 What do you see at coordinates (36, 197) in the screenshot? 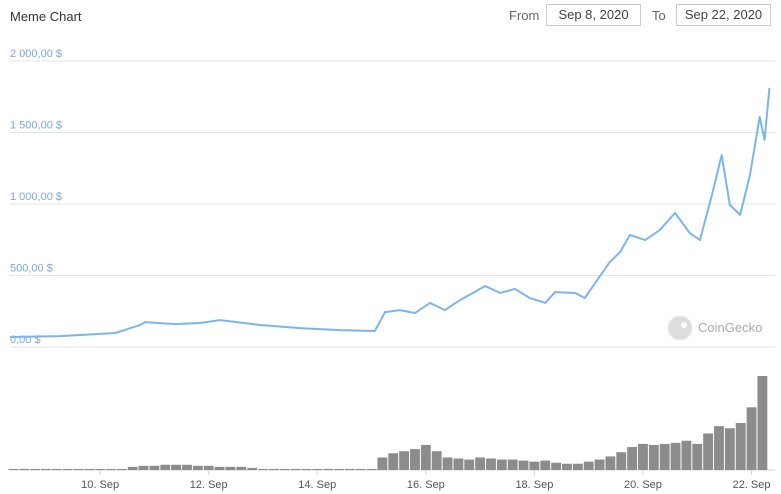
I see `y-tick-label: 1 000,00 $` at bounding box center [36, 197].